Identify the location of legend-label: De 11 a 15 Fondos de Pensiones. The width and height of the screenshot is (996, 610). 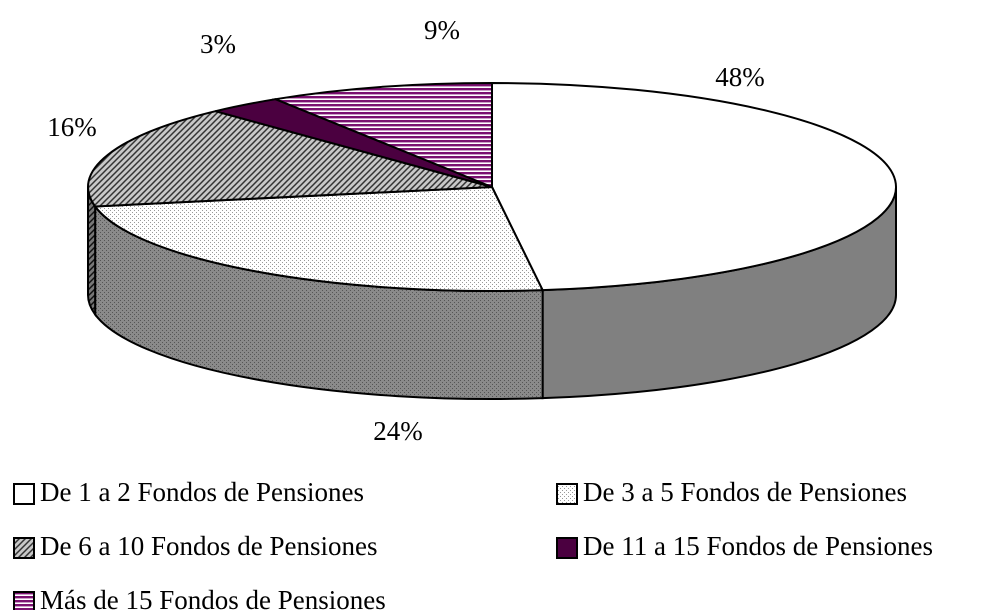
(758, 546).